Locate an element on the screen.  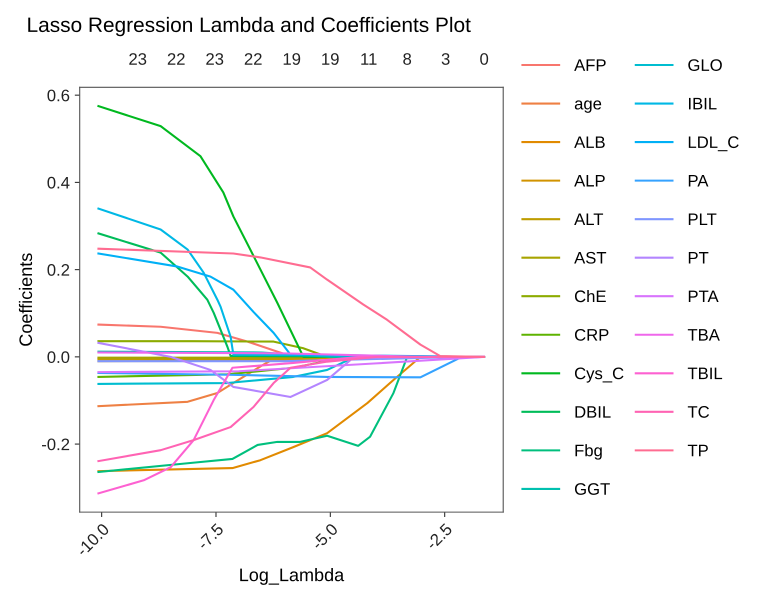
legend-label: ALP is located at coordinates (589, 180).